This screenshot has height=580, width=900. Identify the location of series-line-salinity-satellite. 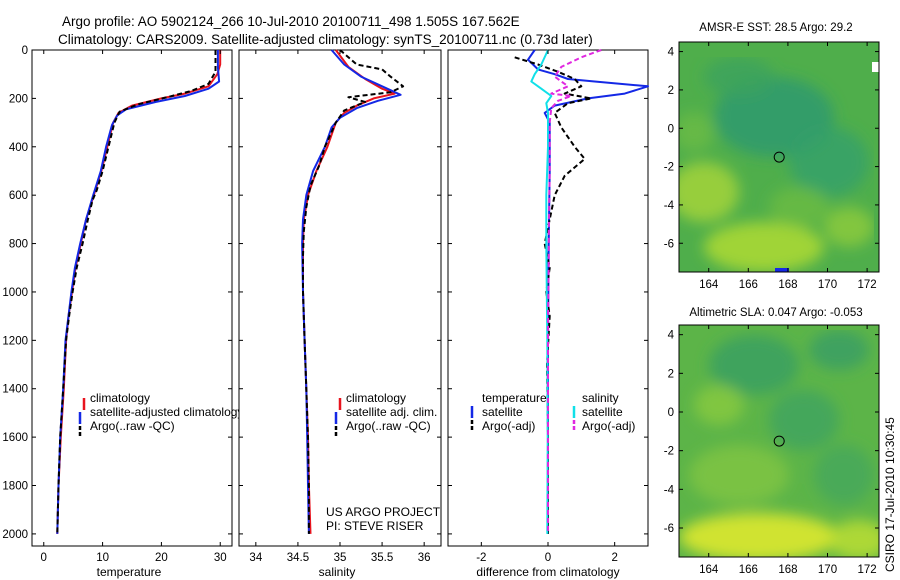
(541, 291).